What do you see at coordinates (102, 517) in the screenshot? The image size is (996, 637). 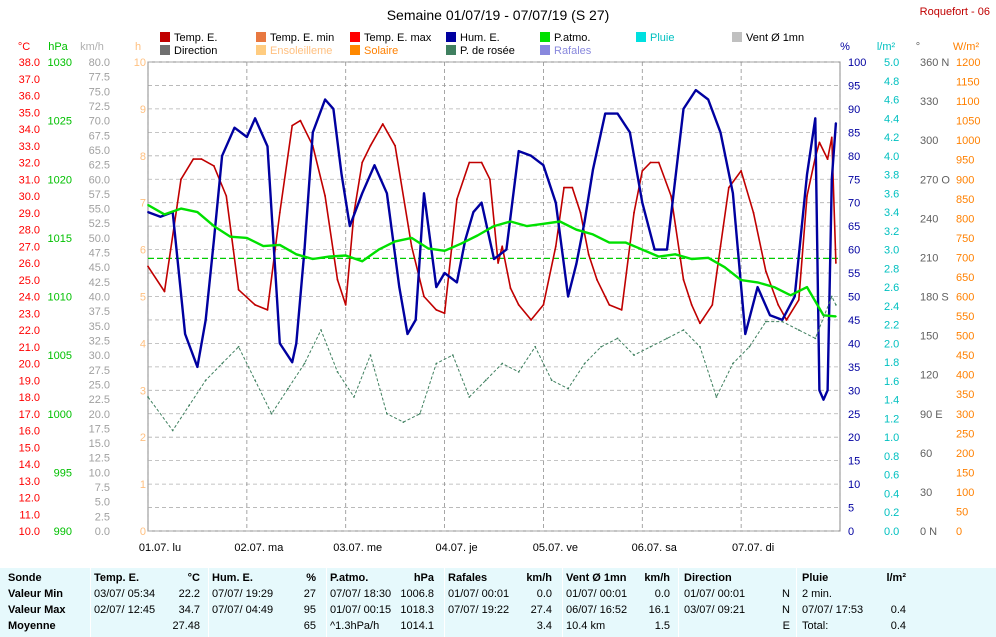 I see `axis-tick-wind: 2.5` at bounding box center [102, 517].